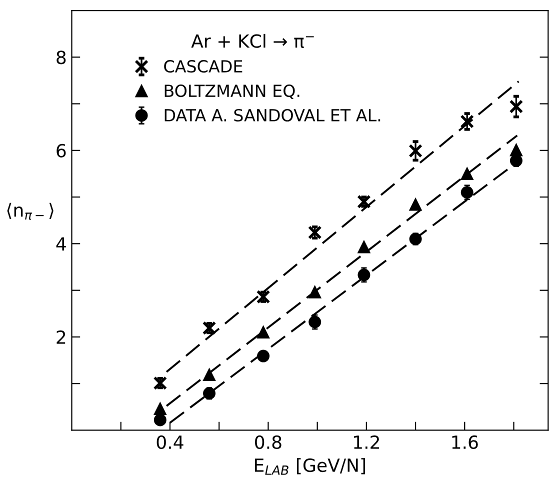 This screenshot has height=478, width=552. Describe the element at coordinates (252, 41) in the screenshot. I see `legend-title: Ar + KCl → π$^{−}$` at that location.